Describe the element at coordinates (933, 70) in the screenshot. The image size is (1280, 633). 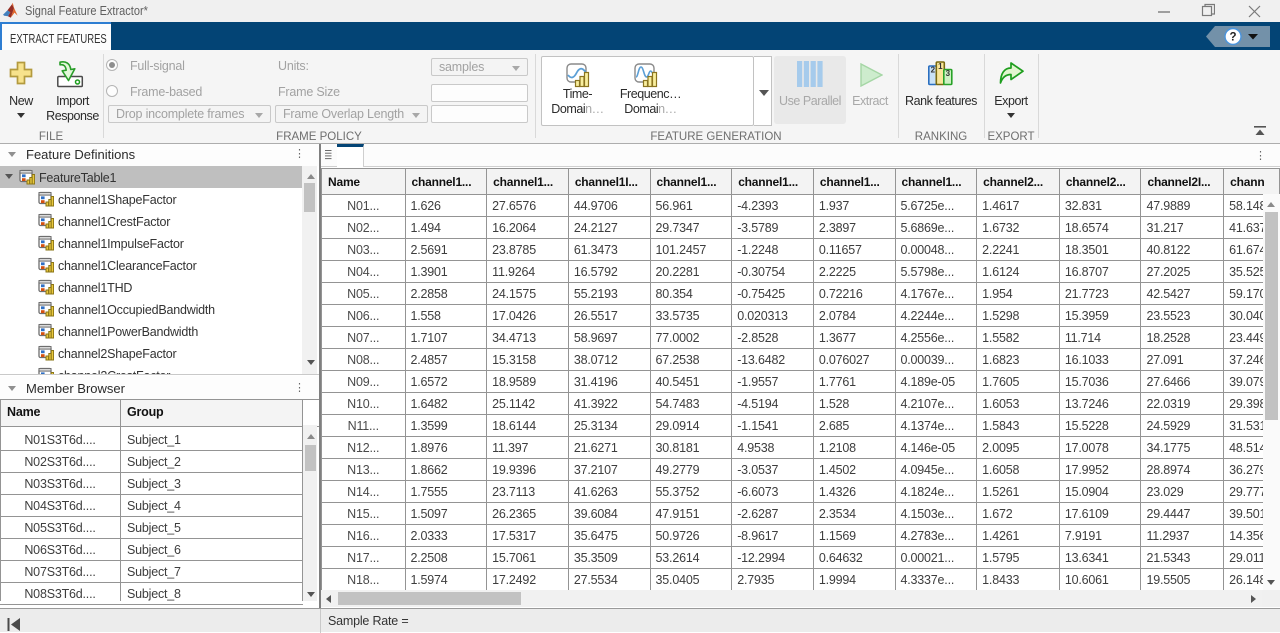
I see `svg-text: 2` at that location.